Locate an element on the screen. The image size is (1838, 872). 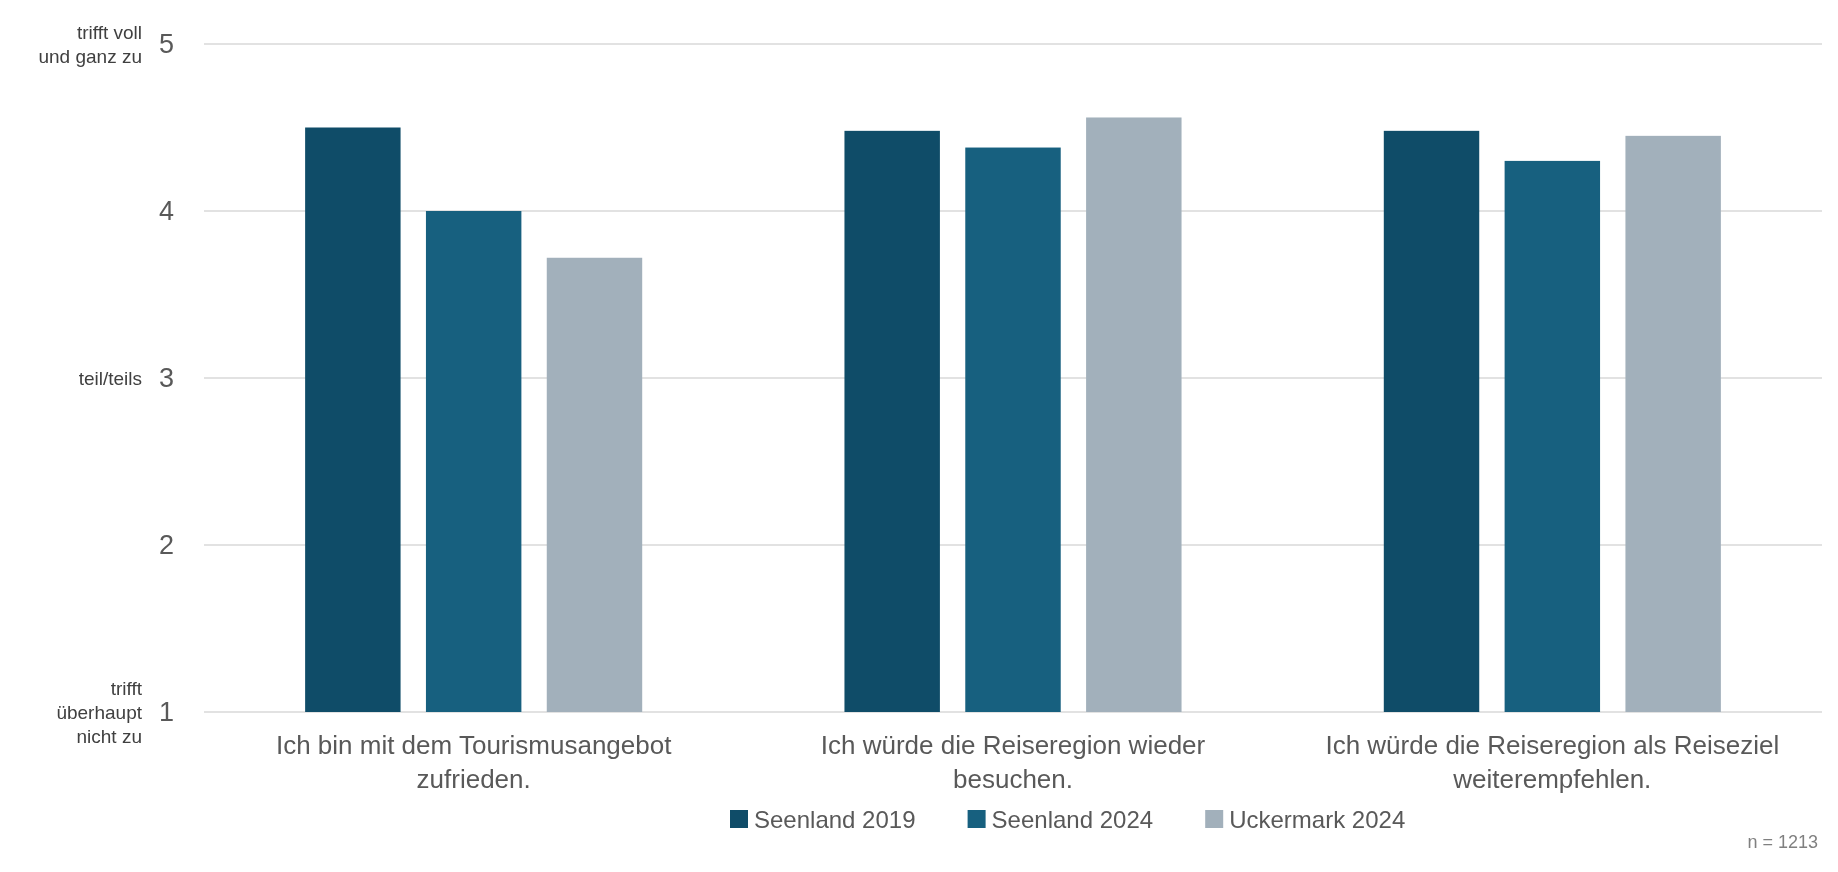
y-tick-label: 3 is located at coordinates (166, 378).